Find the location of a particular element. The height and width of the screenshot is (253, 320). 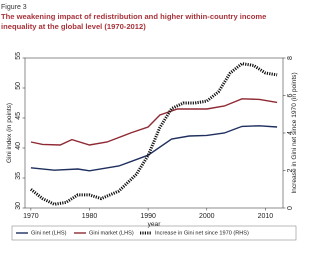

y2-tick-label: 2 is located at coordinates (290, 170).